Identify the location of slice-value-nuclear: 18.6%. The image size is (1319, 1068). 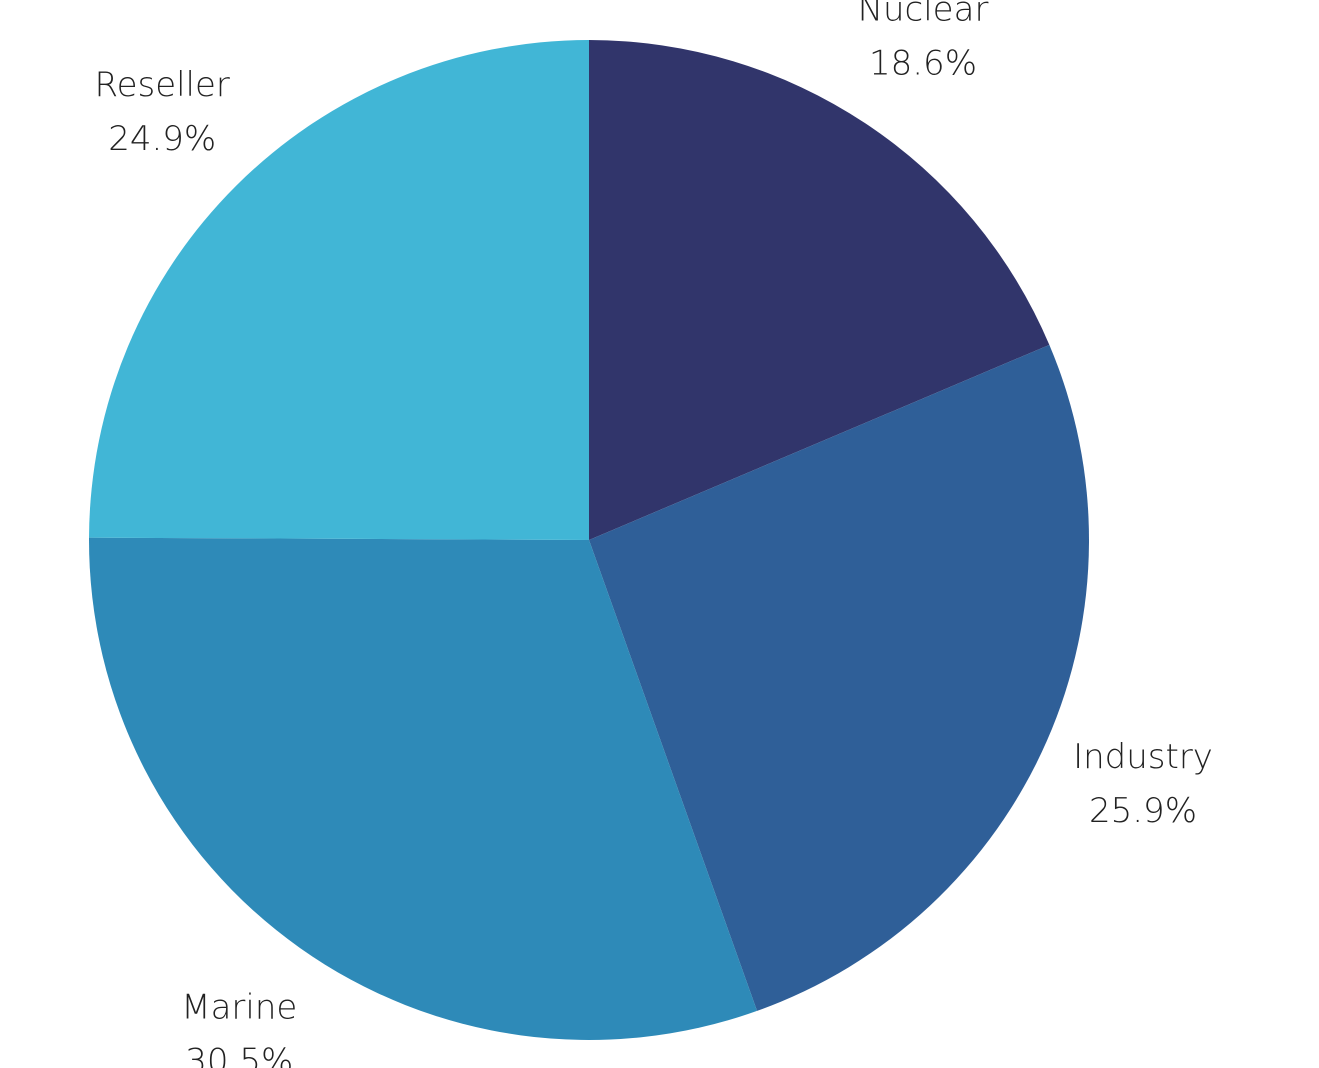
(923, 64).